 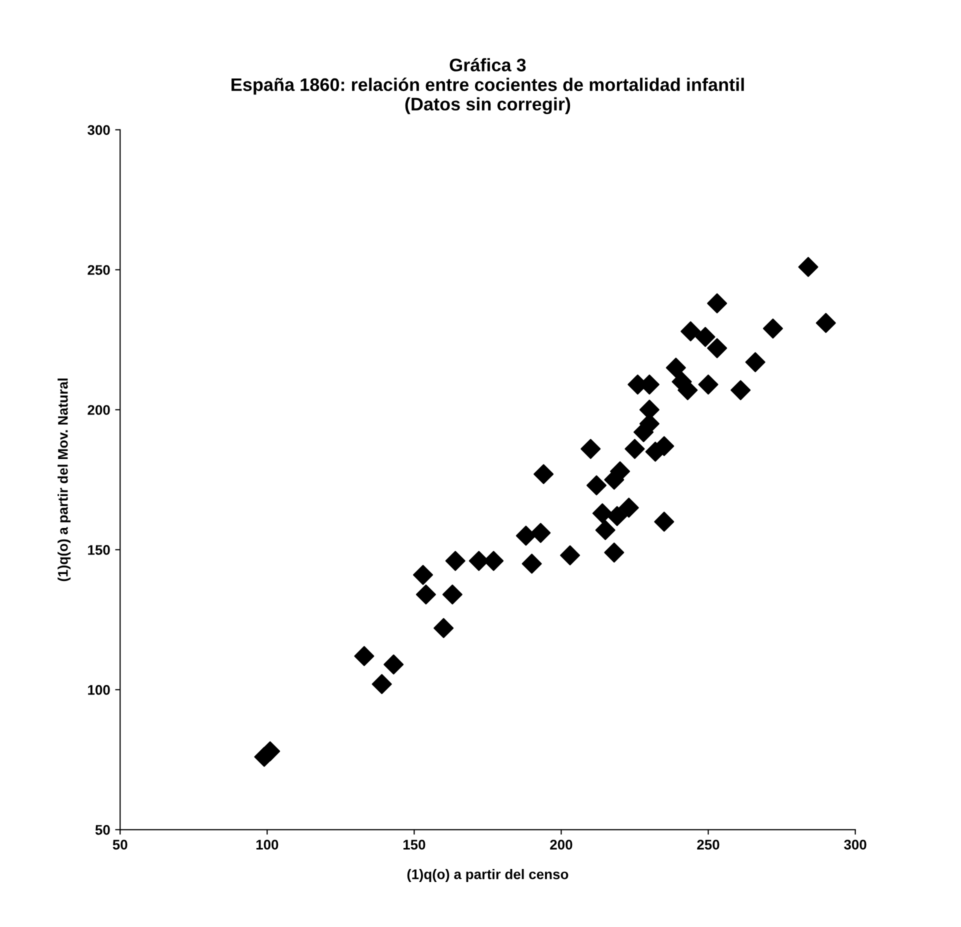 What do you see at coordinates (102, 830) in the screenshot?
I see `y-tick-label: 50` at bounding box center [102, 830].